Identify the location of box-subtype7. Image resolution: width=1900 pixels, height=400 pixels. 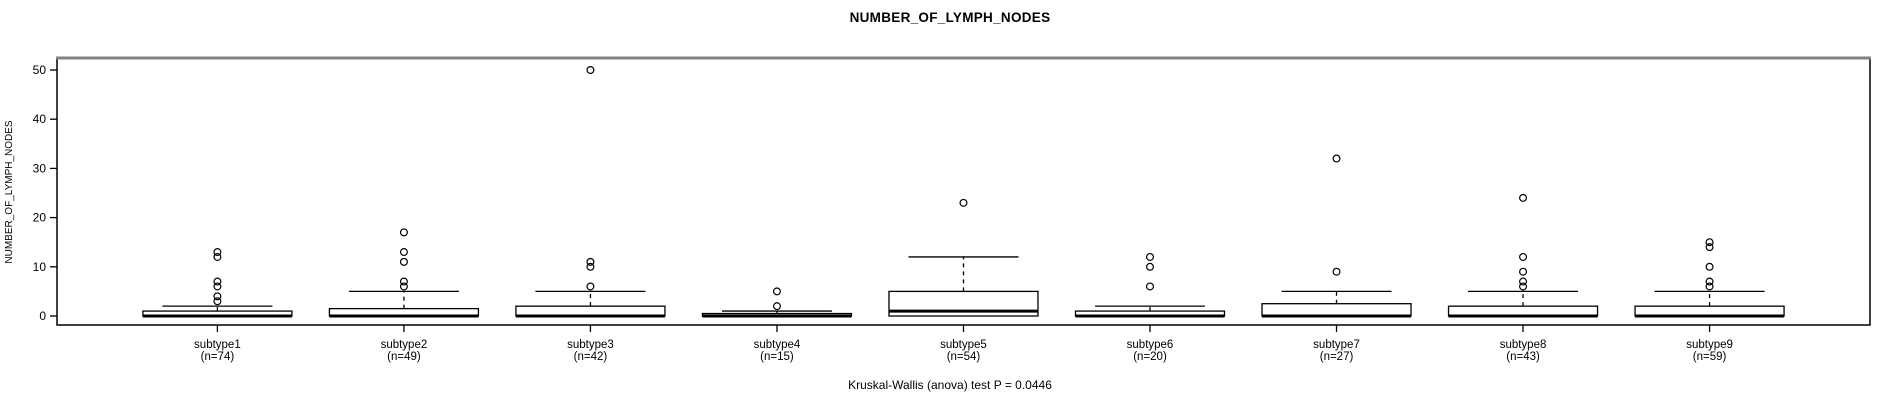
(1336, 310).